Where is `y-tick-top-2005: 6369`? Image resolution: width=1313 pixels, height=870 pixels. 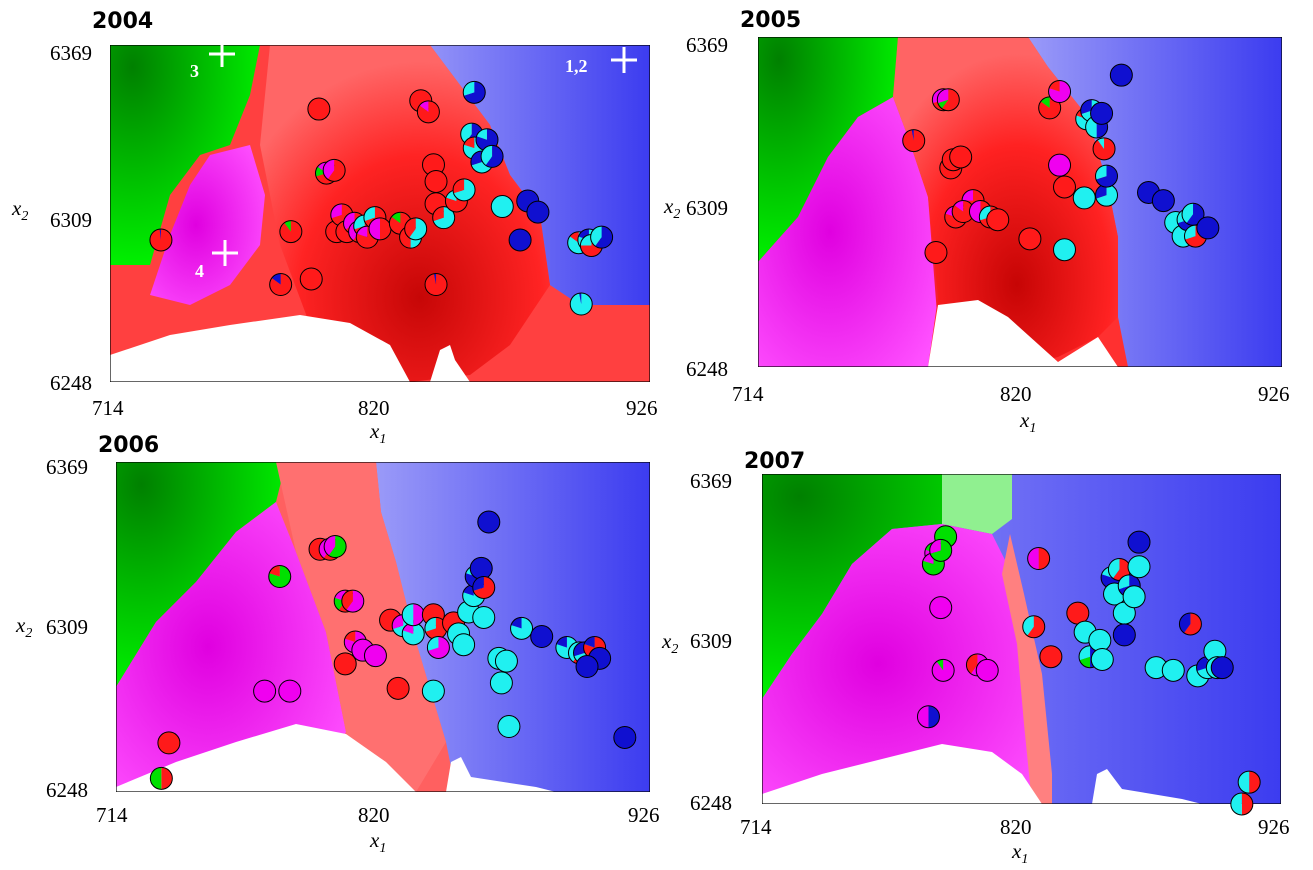
y-tick-top-2005: 6369 is located at coordinates (707, 45).